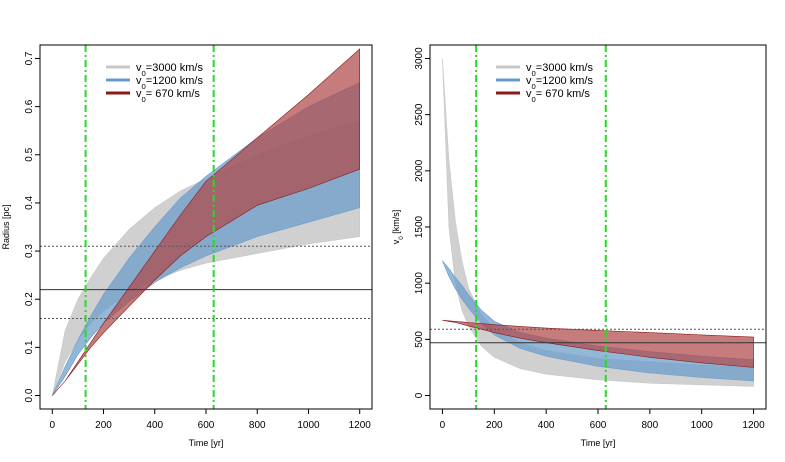  Describe the element at coordinates (29, 106) in the screenshot. I see `y-tick-label: 0.6` at that location.